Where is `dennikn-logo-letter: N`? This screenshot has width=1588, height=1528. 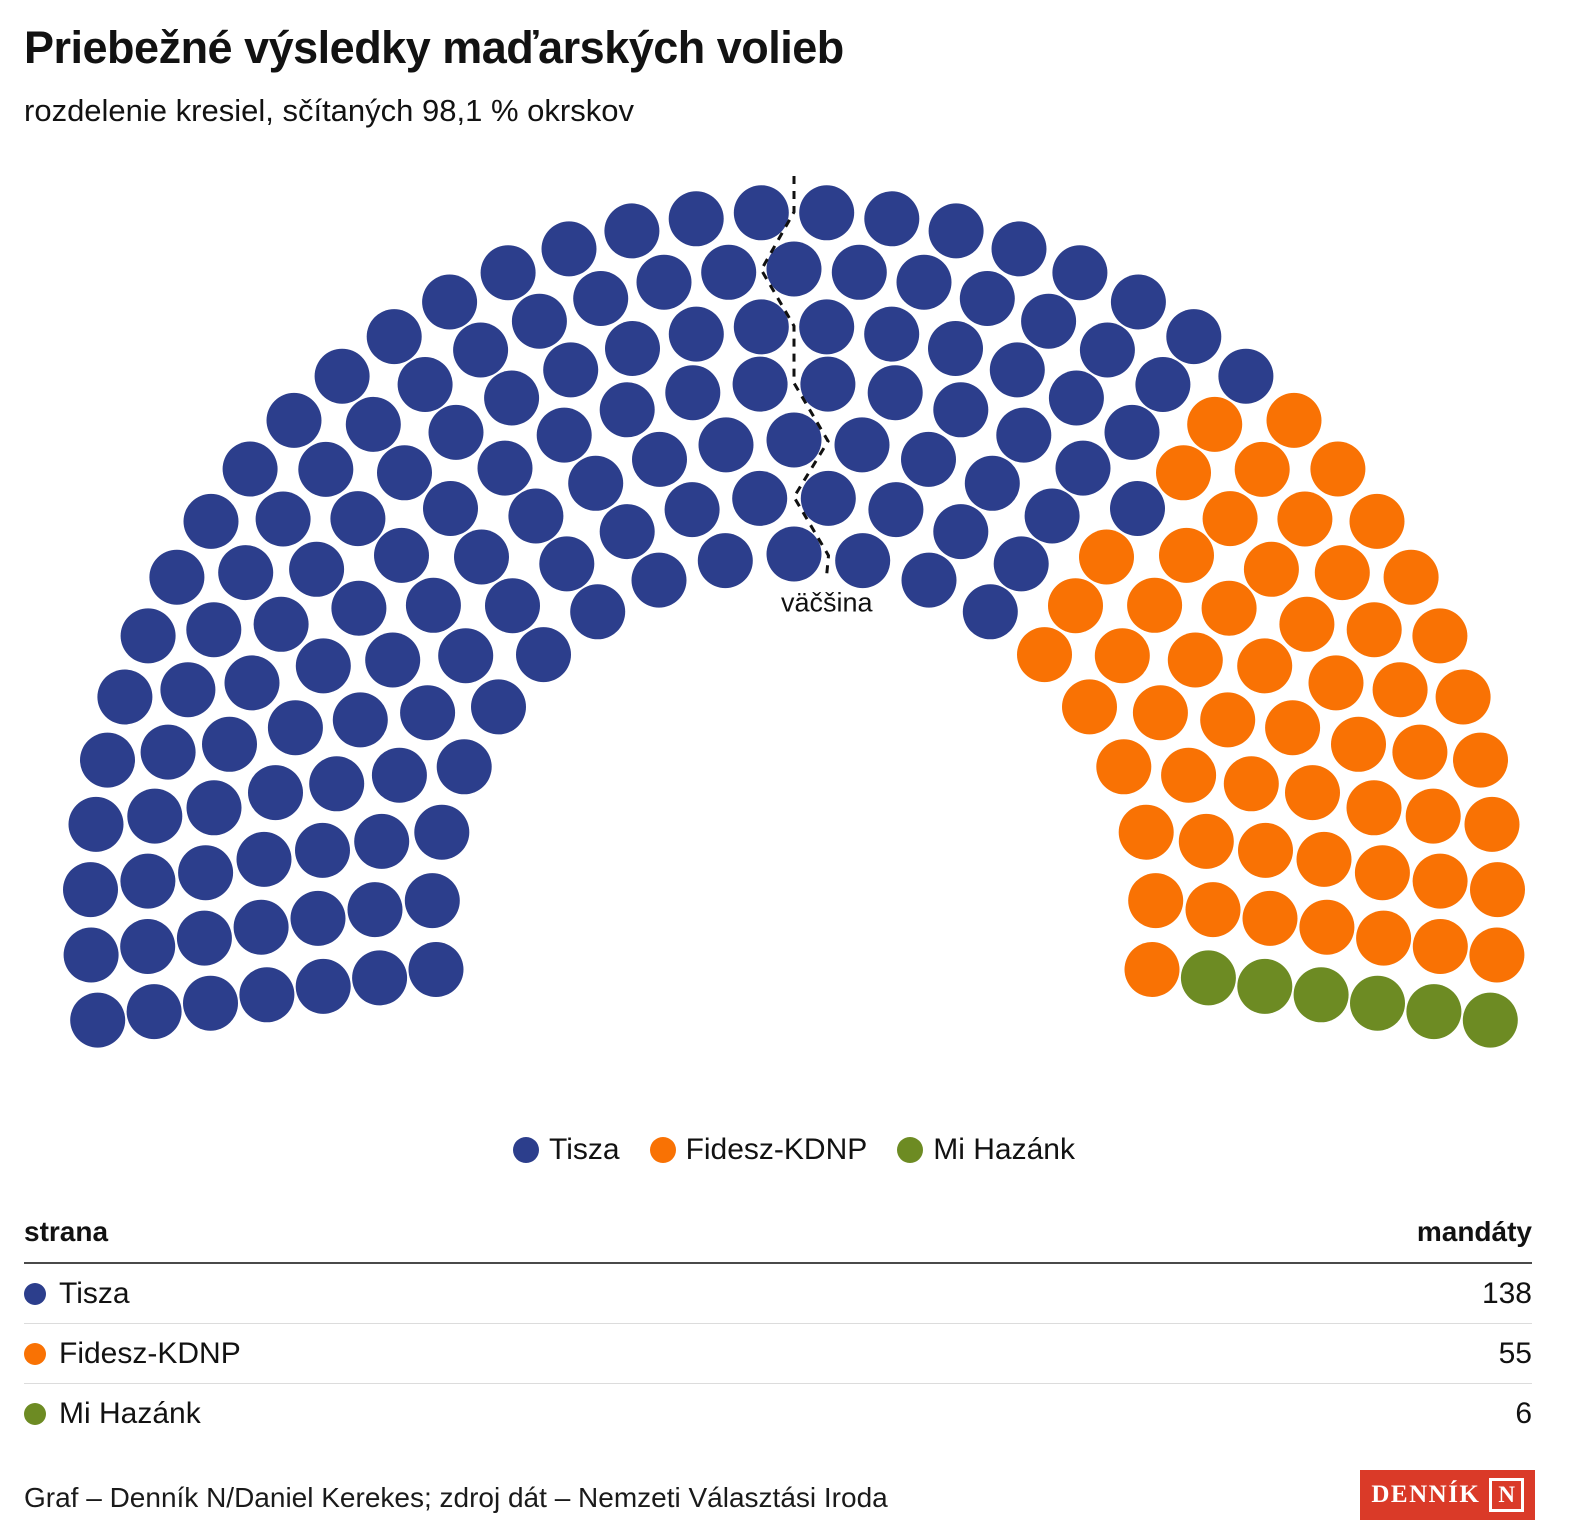 dennikn-logo-letter: N is located at coordinates (1506, 1495).